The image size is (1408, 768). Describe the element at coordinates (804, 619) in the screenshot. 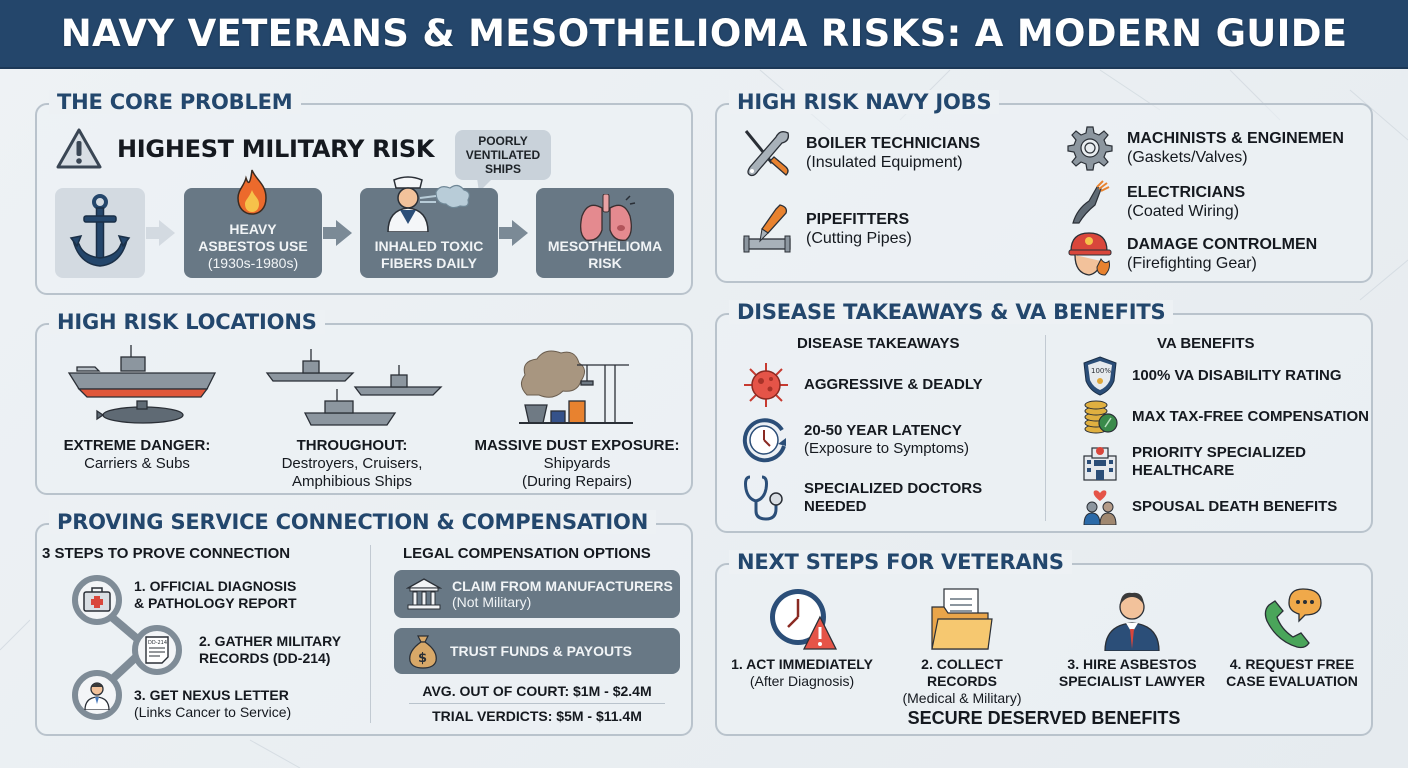

I see `clock-alert-icon` at that location.